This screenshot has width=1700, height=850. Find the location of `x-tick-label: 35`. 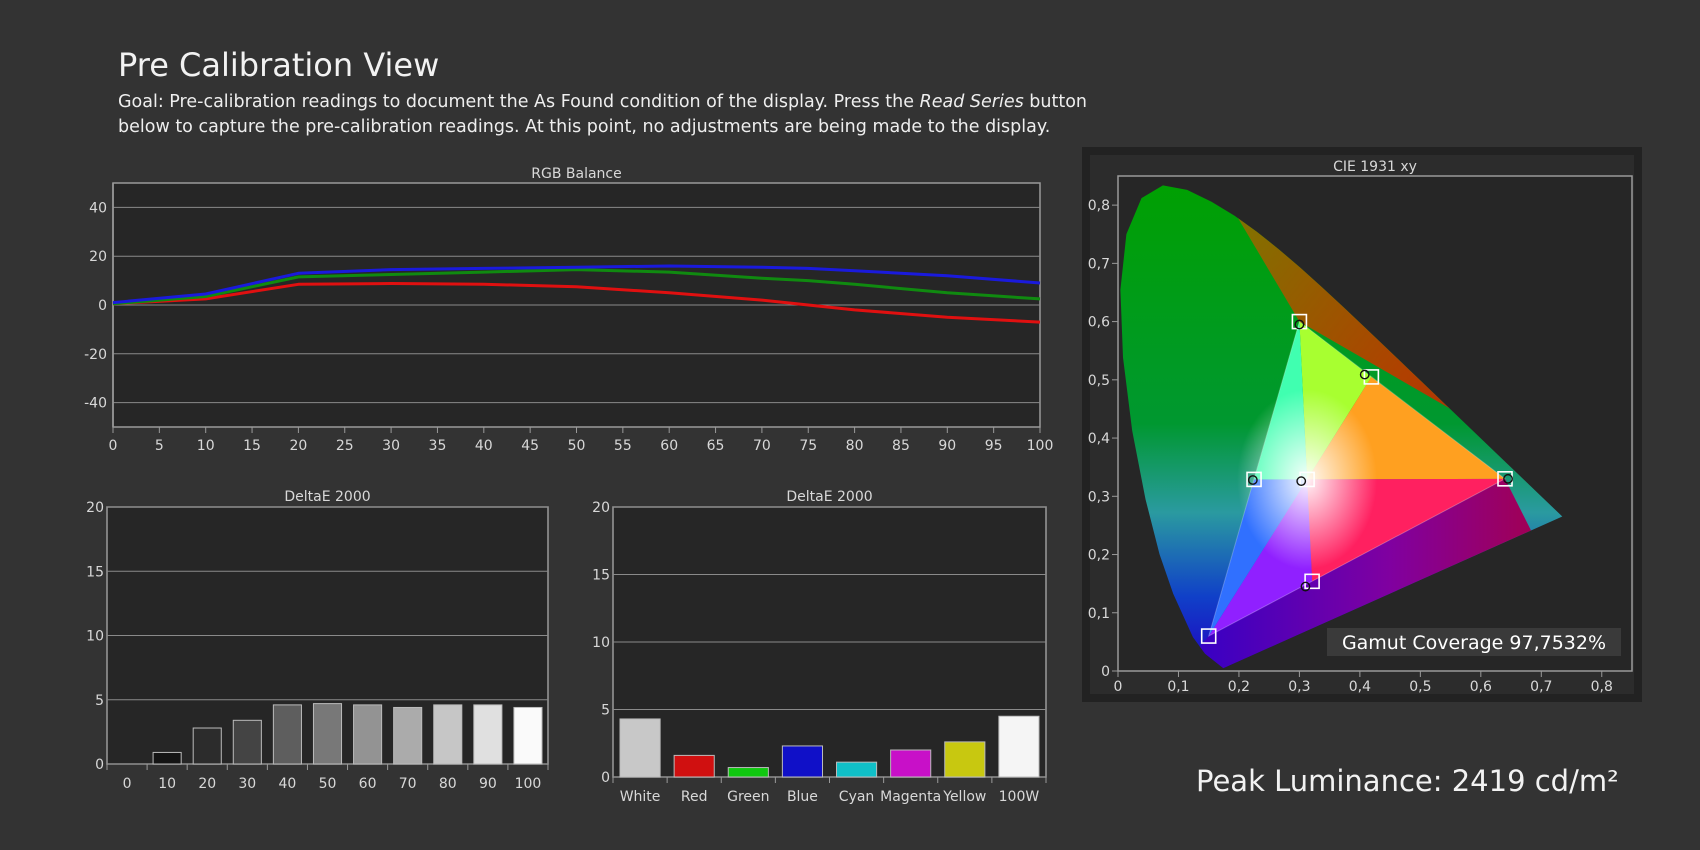

x-tick-label: 35 is located at coordinates (438, 446).